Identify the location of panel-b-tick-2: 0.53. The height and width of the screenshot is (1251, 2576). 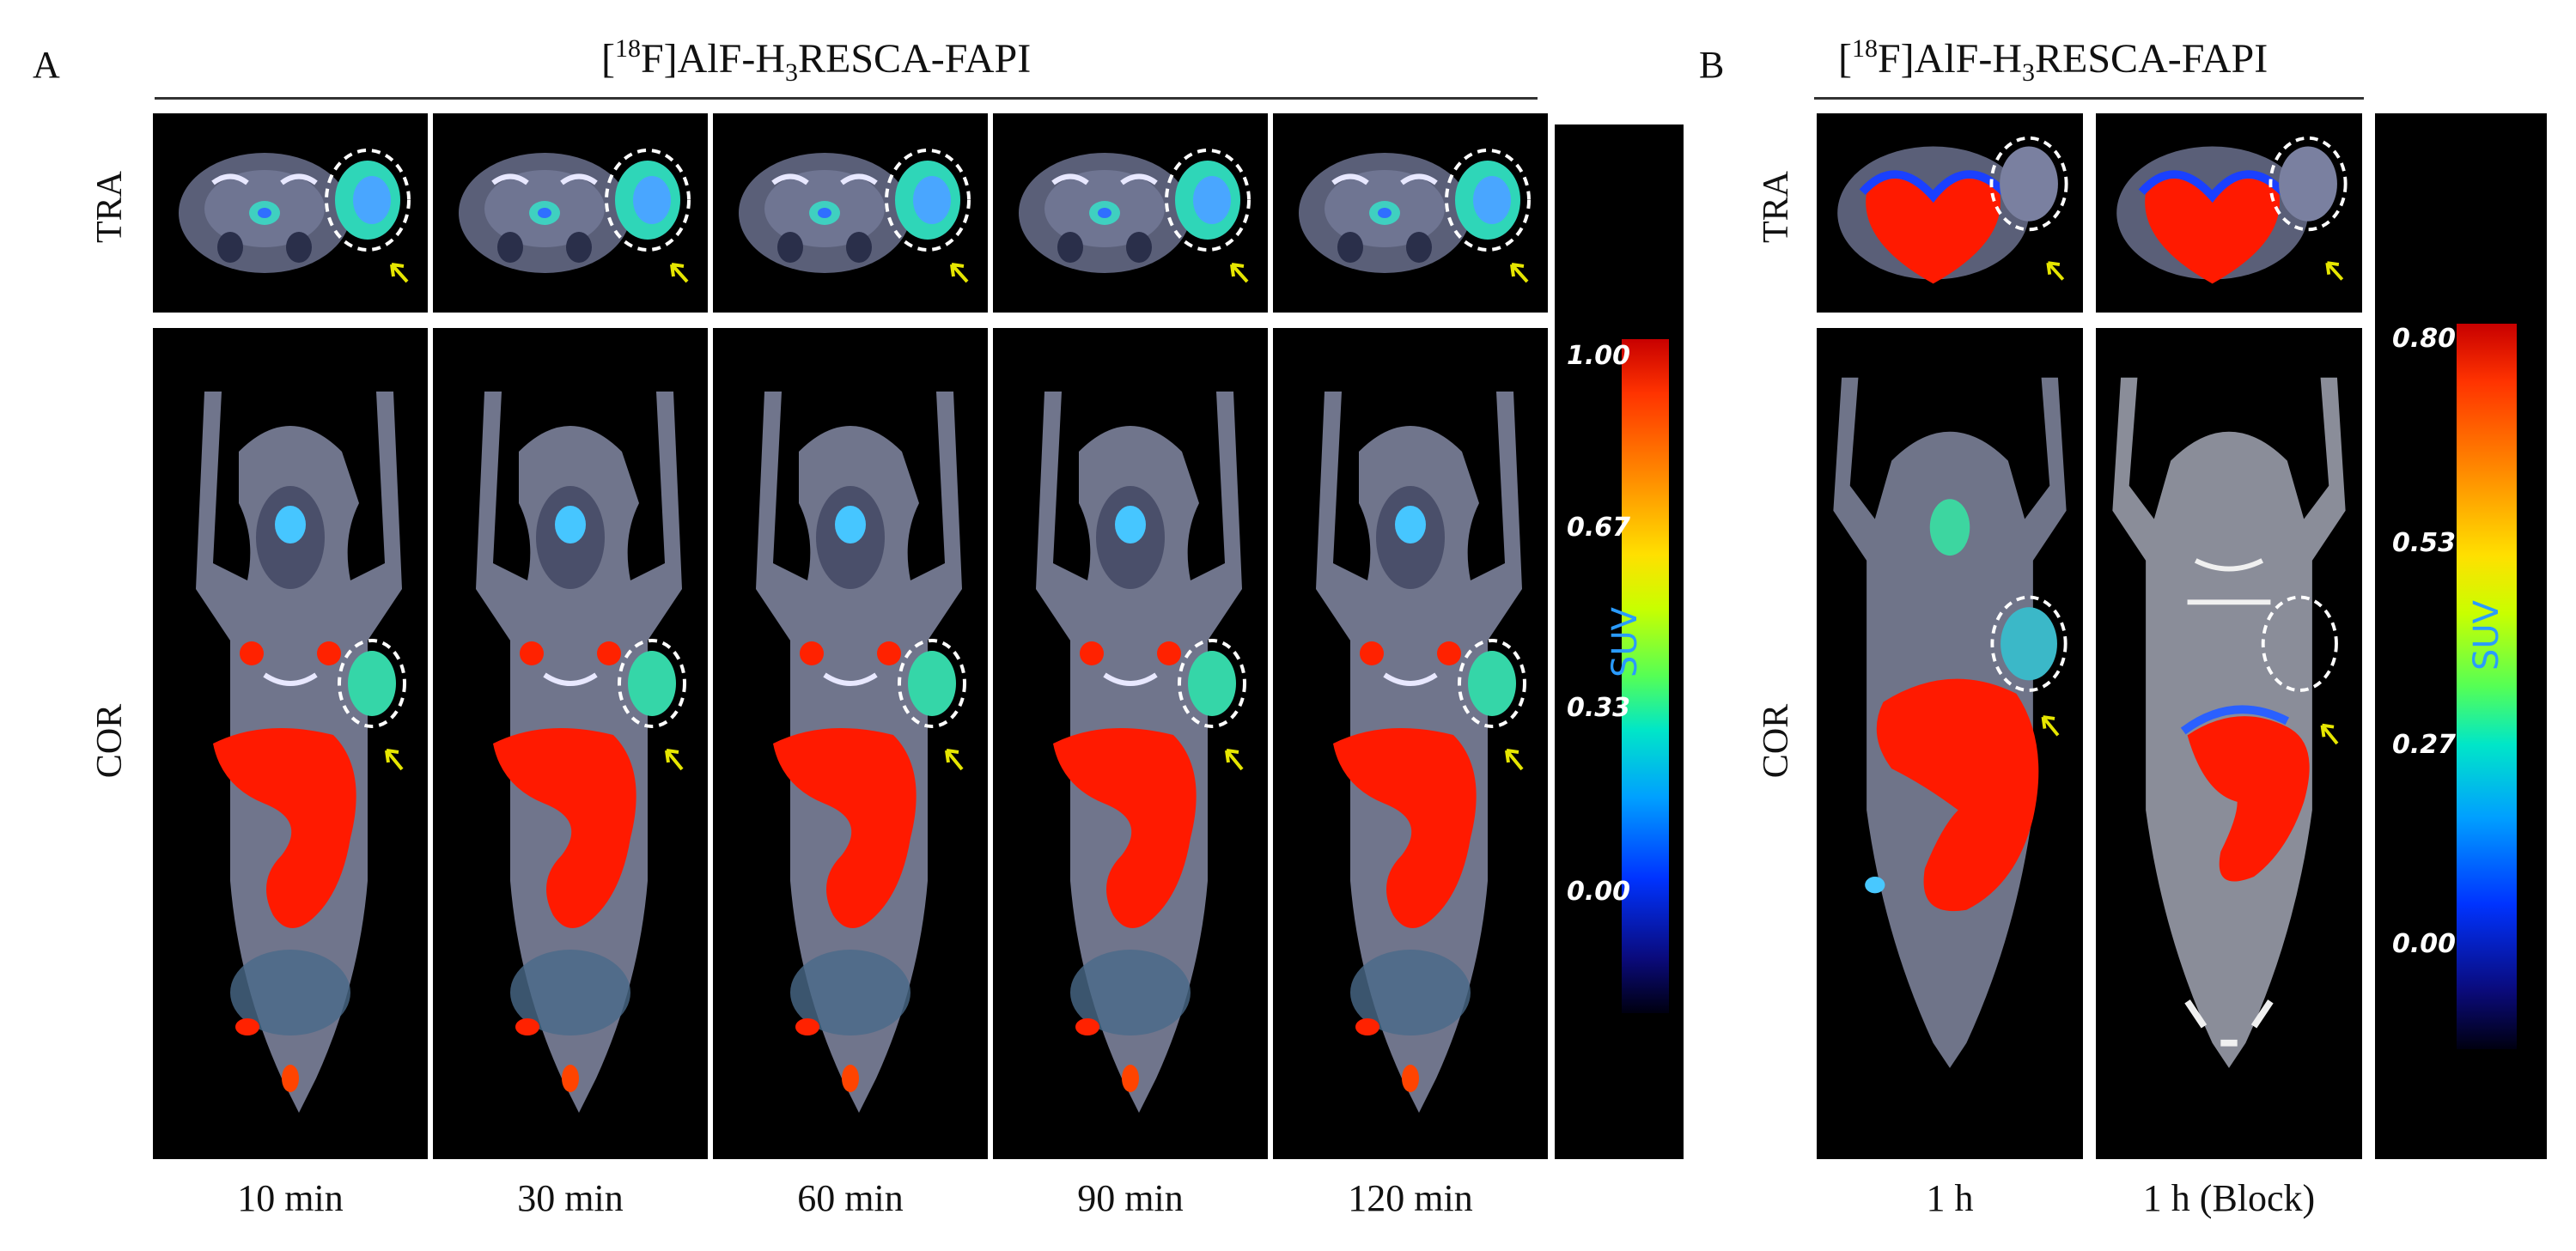
(2424, 543).